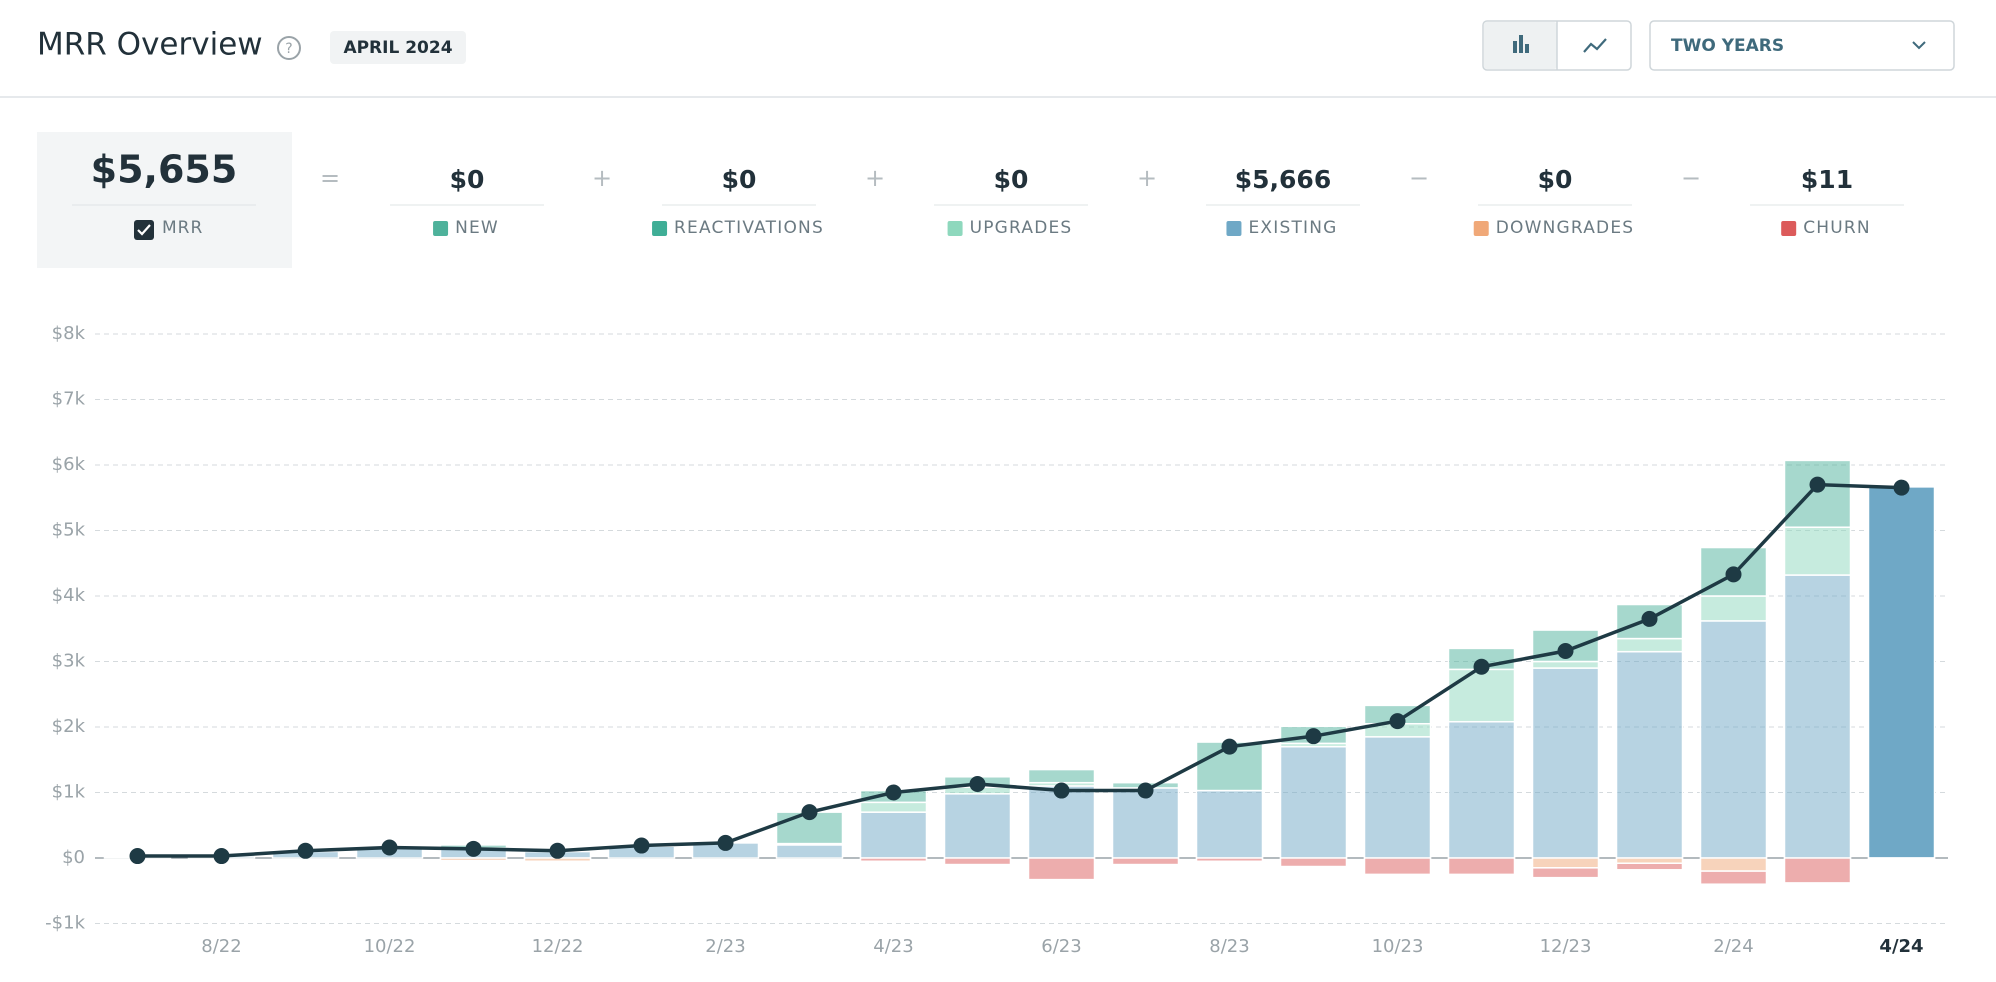  What do you see at coordinates (69, 399) in the screenshot?
I see `y-tick-label: $7k` at bounding box center [69, 399].